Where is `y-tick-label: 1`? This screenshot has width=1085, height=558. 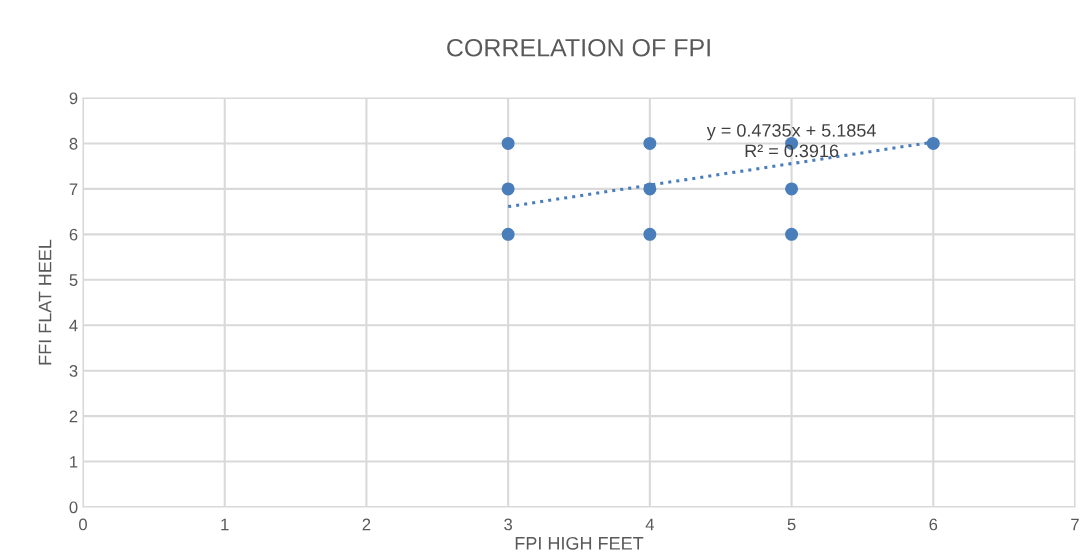
y-tick-label: 1 is located at coordinates (74, 462).